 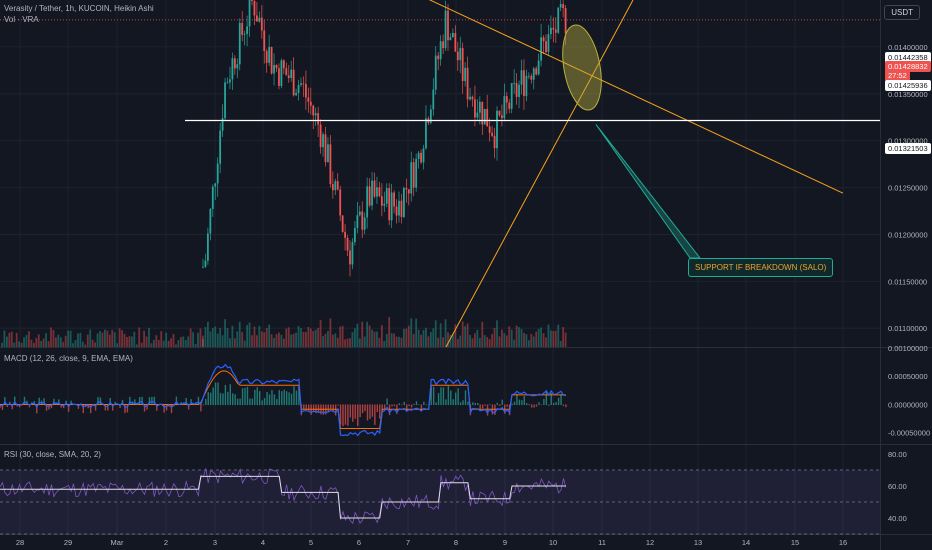 I want to click on current-price-badge: 0.01428832, so click(x=908, y=66).